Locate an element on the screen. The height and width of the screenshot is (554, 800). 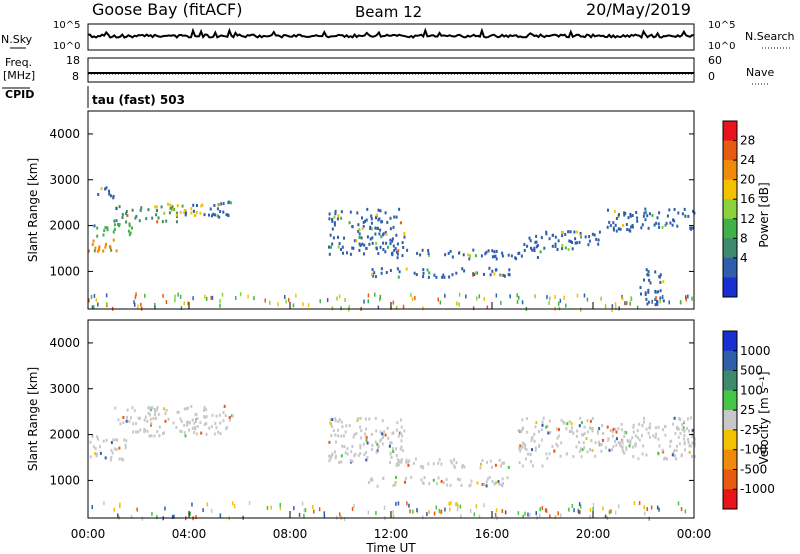
y-tick-label: 2000 is located at coordinates (64, 226).